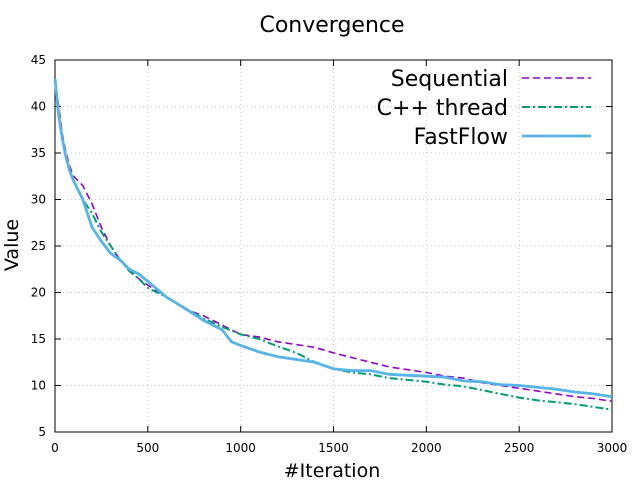 This screenshot has height=480, width=640. What do you see at coordinates (332, 470) in the screenshot?
I see `x-axis-label: #Iteration` at bounding box center [332, 470].